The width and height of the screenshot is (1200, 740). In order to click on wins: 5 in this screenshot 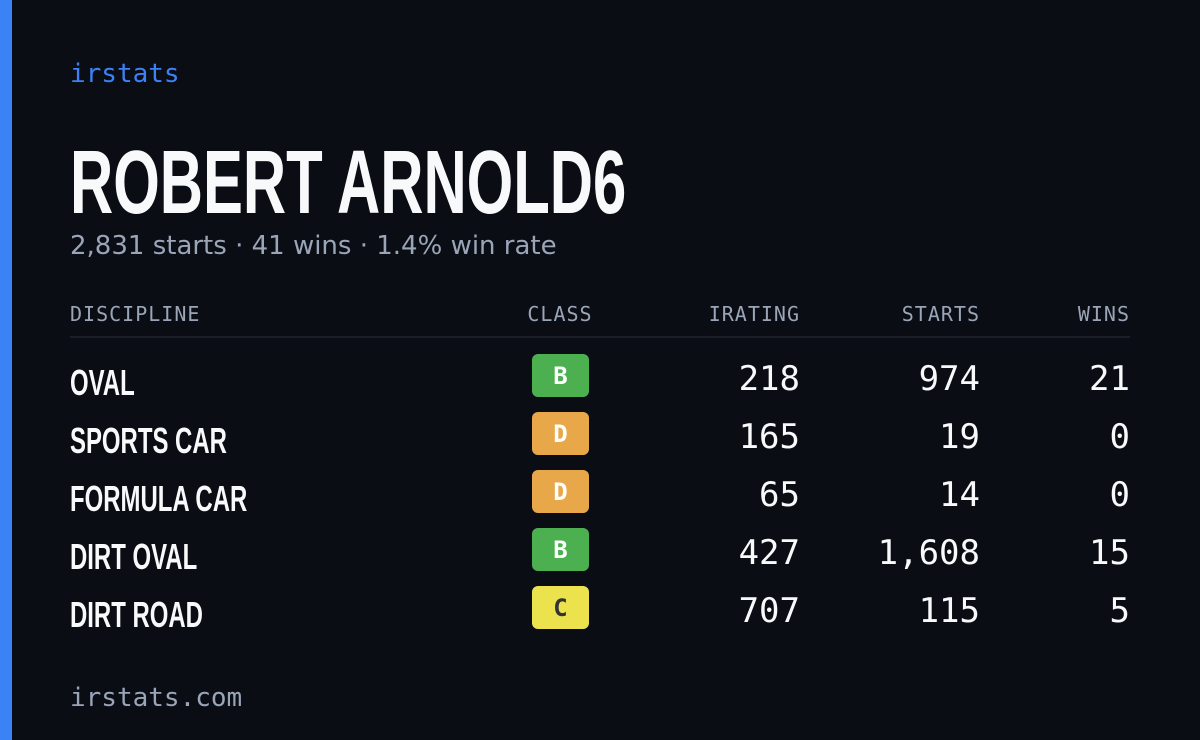, I will do `click(1120, 611)`.